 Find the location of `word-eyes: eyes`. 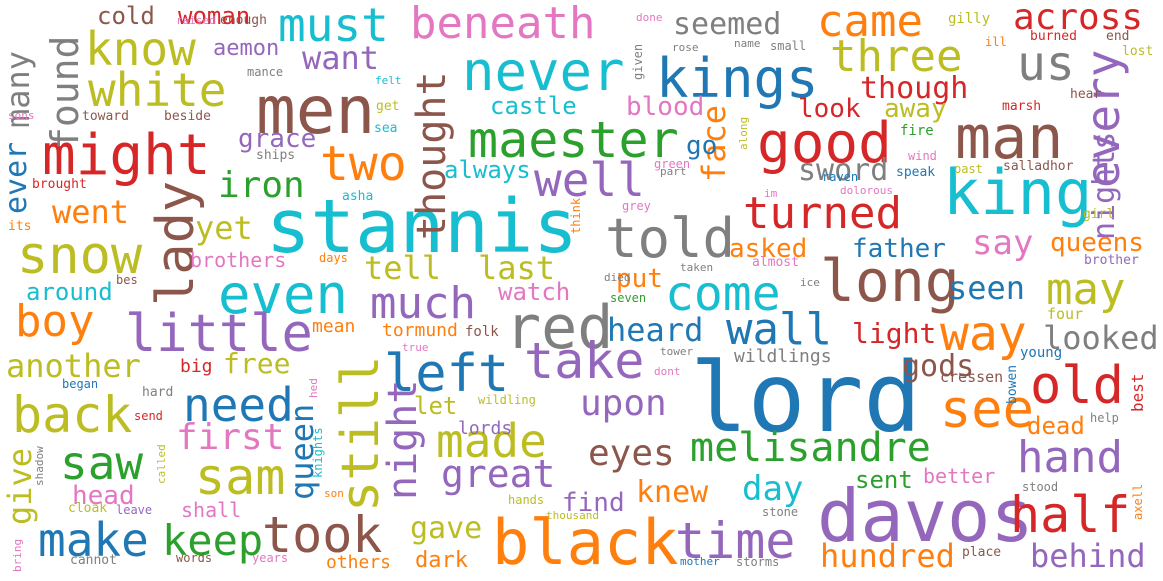

word-eyes: eyes is located at coordinates (631, 453).